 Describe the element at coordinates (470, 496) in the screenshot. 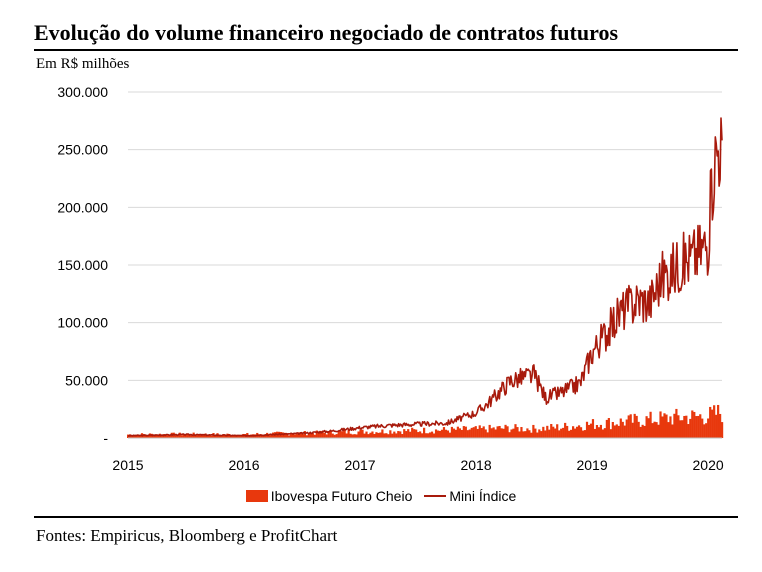

I see `legend-item-mini: Mini Índice` at that location.